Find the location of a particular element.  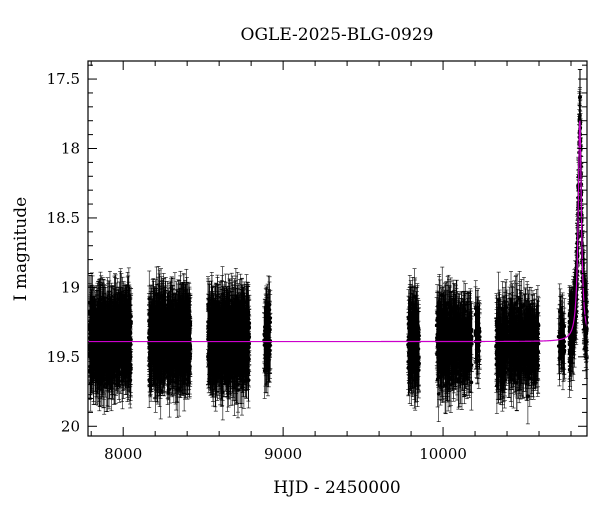

y-tick-label: 17.5 is located at coordinates (63, 79).